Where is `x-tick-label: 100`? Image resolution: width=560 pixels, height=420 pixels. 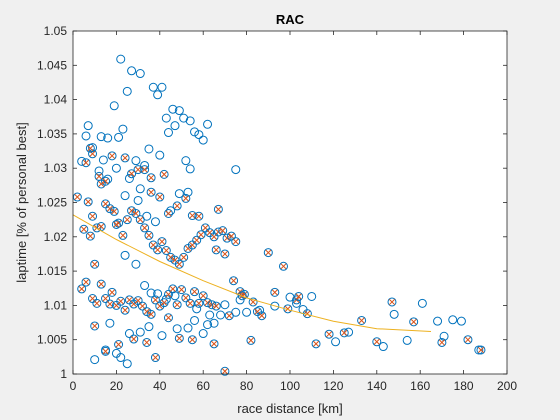 x-tick-label: 100 is located at coordinates (290, 386).